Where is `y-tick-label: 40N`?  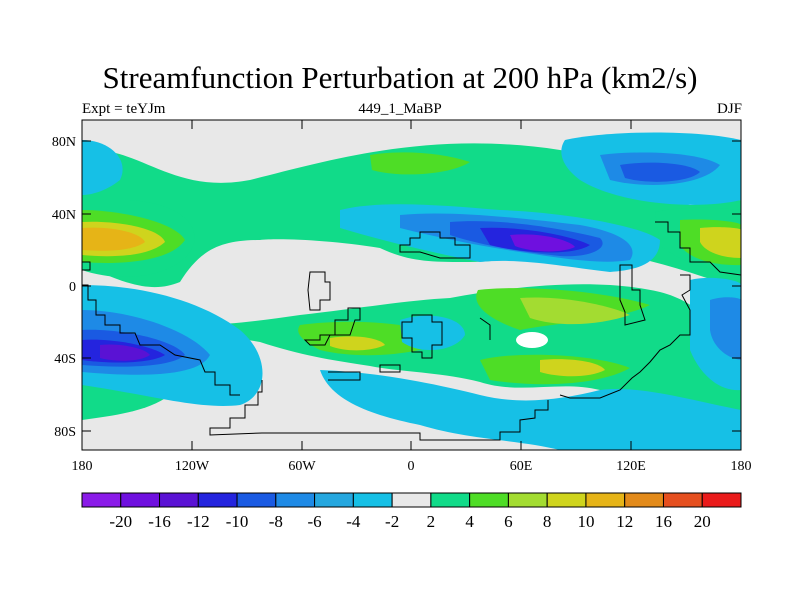
y-tick-label: 40N is located at coordinates (64, 215).